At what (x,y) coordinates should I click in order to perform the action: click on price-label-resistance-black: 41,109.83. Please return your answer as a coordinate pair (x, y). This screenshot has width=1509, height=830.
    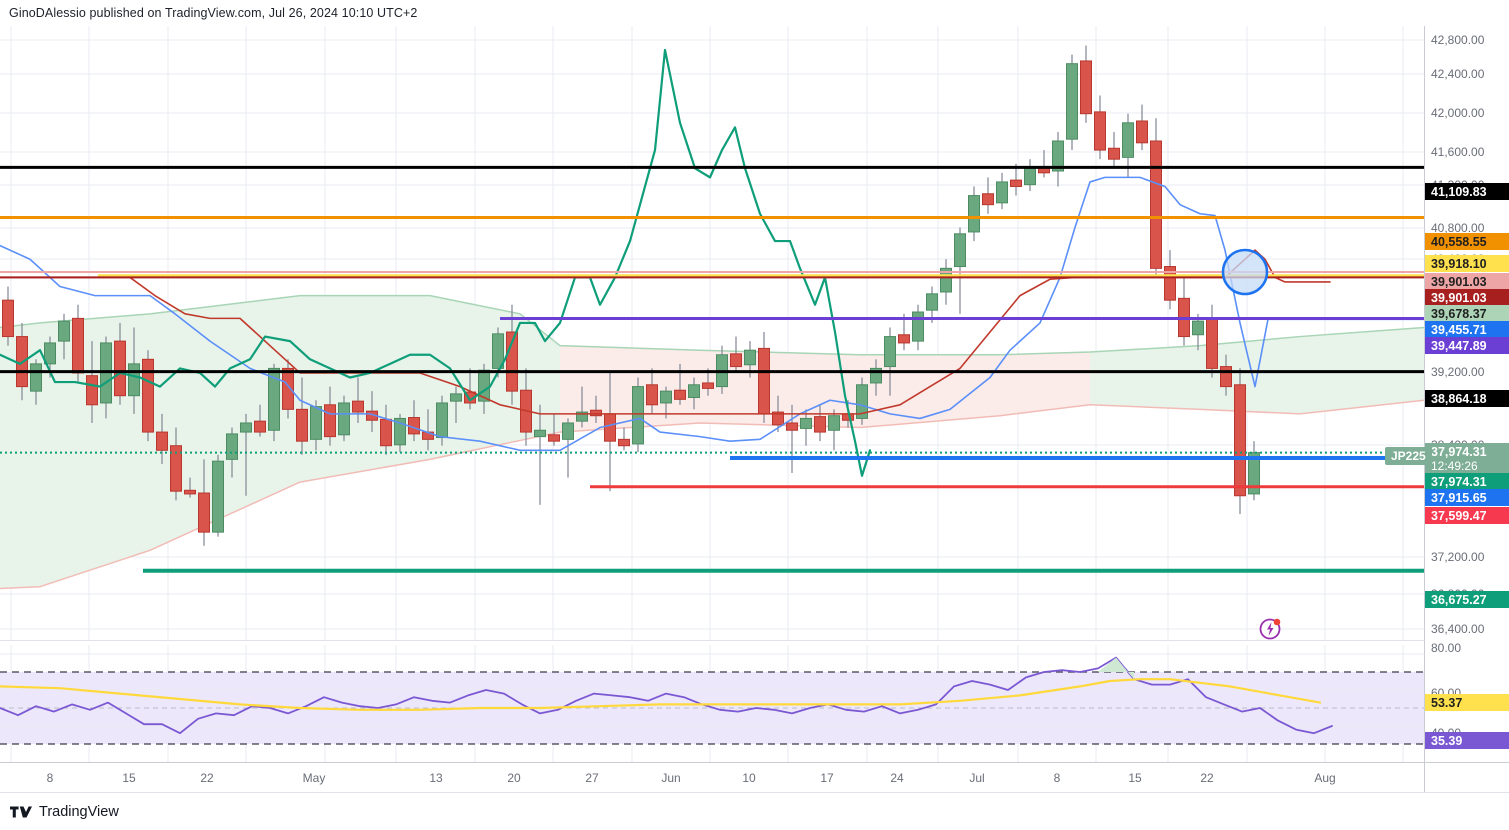
    Looking at the image, I should click on (1467, 191).